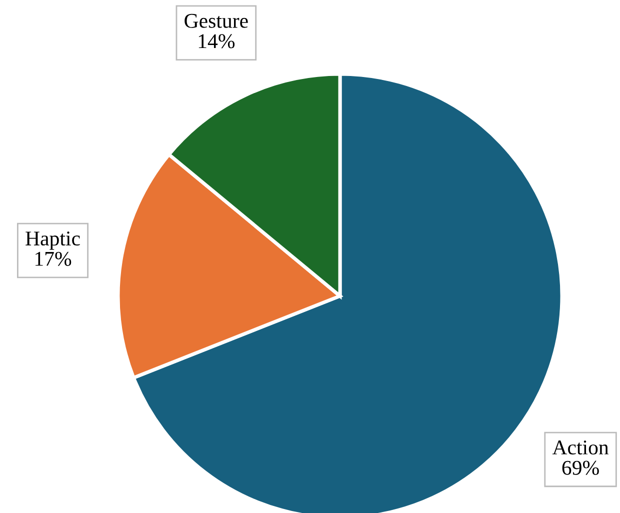  I want to click on data-label: 14%, so click(216, 41).